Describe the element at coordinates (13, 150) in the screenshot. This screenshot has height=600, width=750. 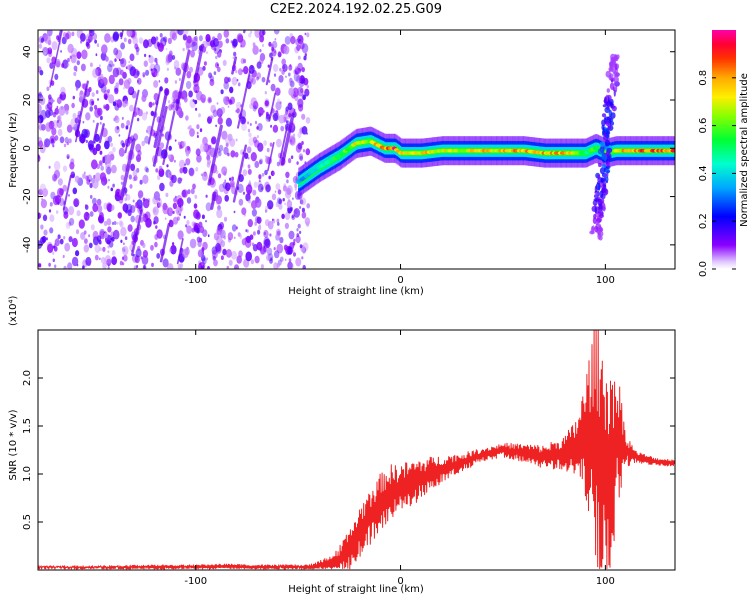
I see `spectrogram-ylabel: Frequency (Hz)` at that location.